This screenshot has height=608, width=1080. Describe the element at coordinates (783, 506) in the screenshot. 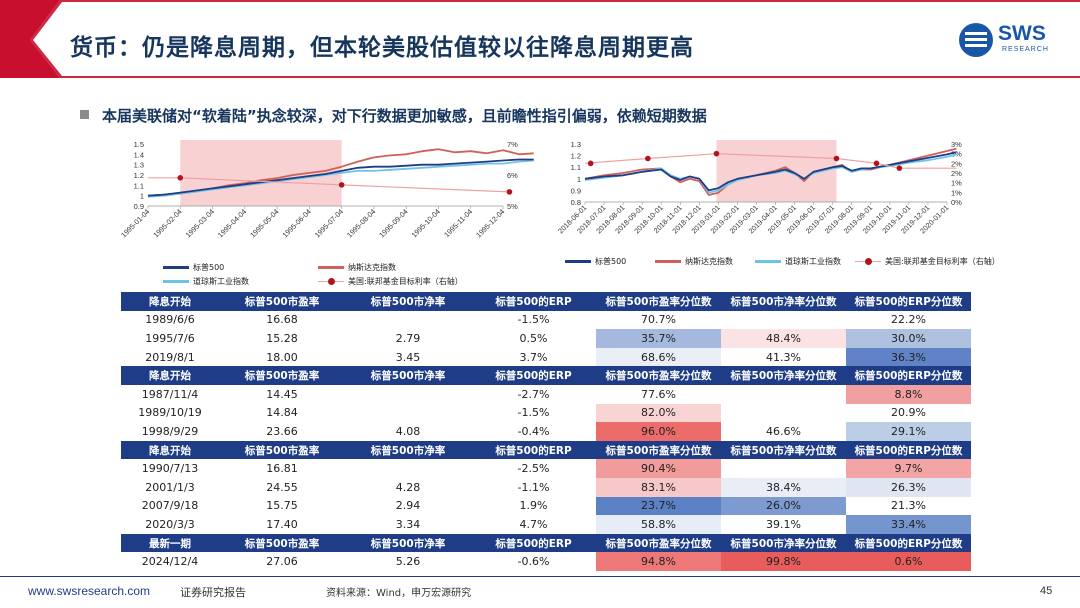

I see `table-cell-pb_q: 26.0%` at that location.